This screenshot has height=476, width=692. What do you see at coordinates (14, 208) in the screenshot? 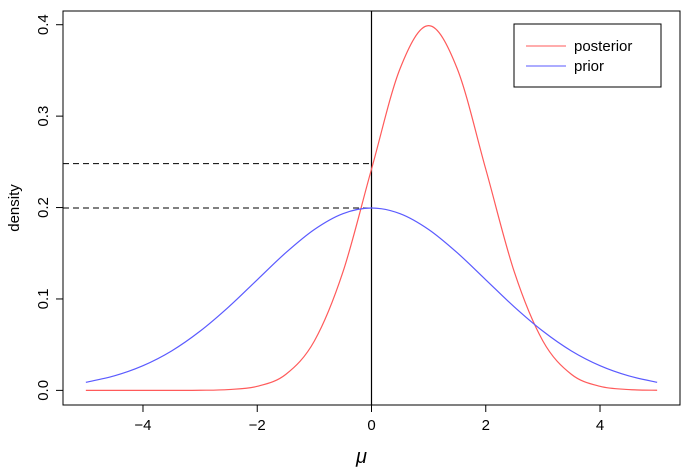
I see `y-axis-label: density` at bounding box center [14, 208].